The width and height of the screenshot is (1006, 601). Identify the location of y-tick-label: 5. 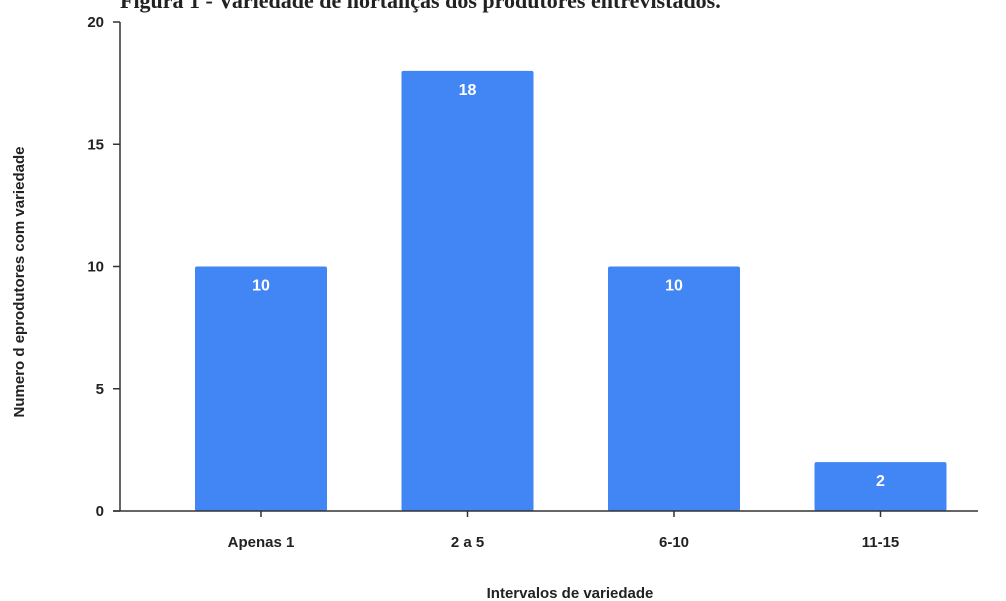
(100, 389).